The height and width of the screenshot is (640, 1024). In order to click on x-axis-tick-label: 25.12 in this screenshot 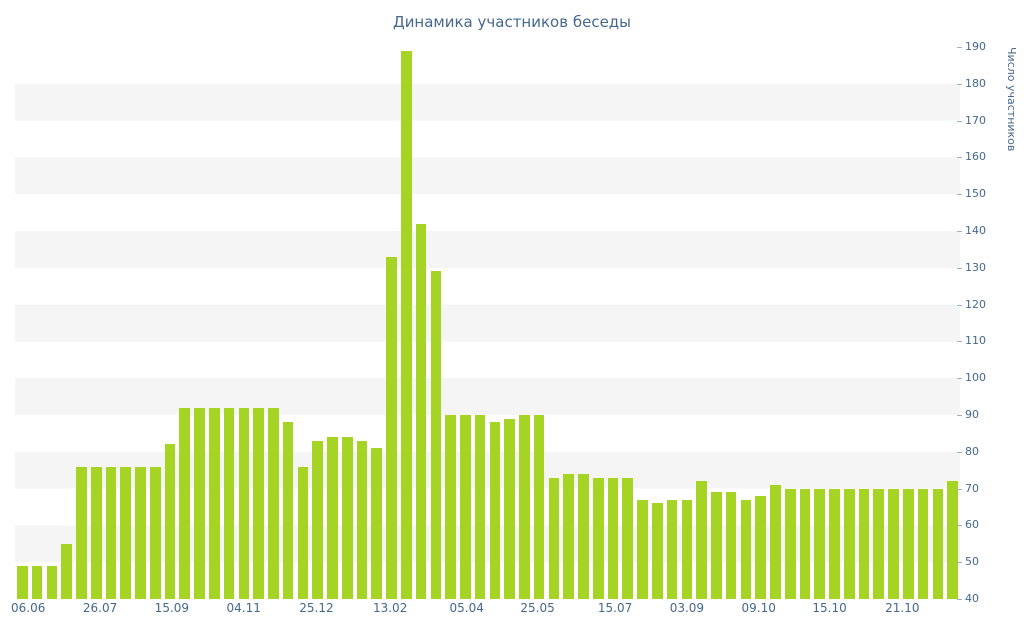, I will do `click(316, 608)`.